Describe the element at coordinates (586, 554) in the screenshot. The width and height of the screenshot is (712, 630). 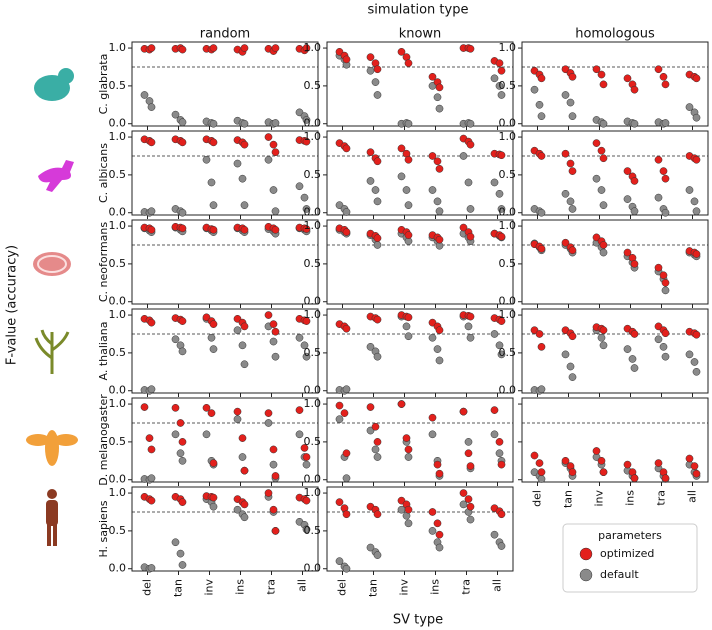
I see `legend-marker` at that location.